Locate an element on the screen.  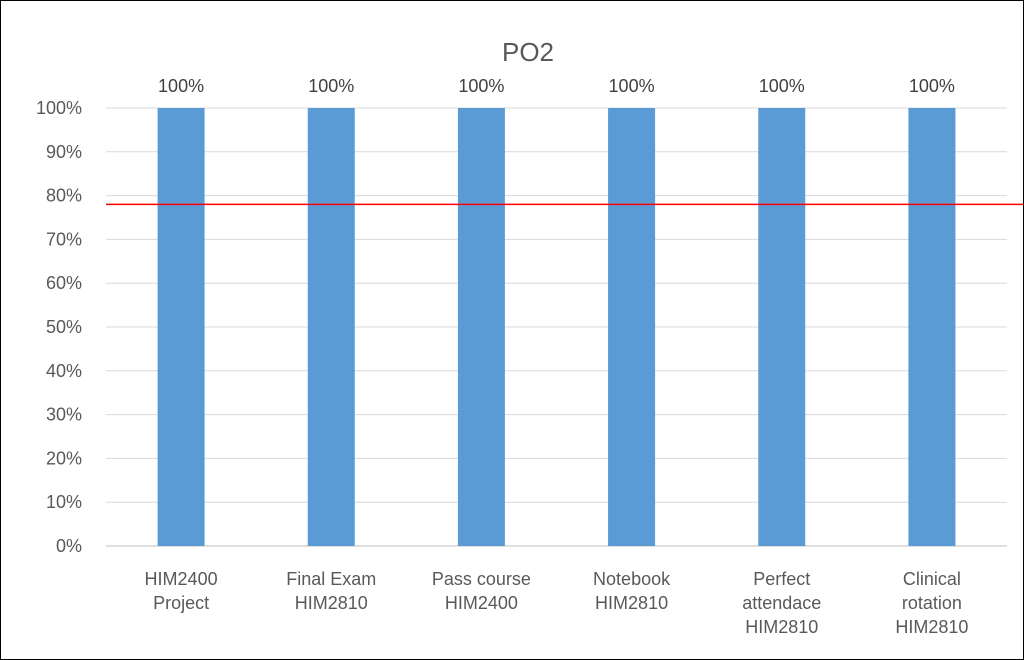
y-tick-label: 80% is located at coordinates (64, 196).